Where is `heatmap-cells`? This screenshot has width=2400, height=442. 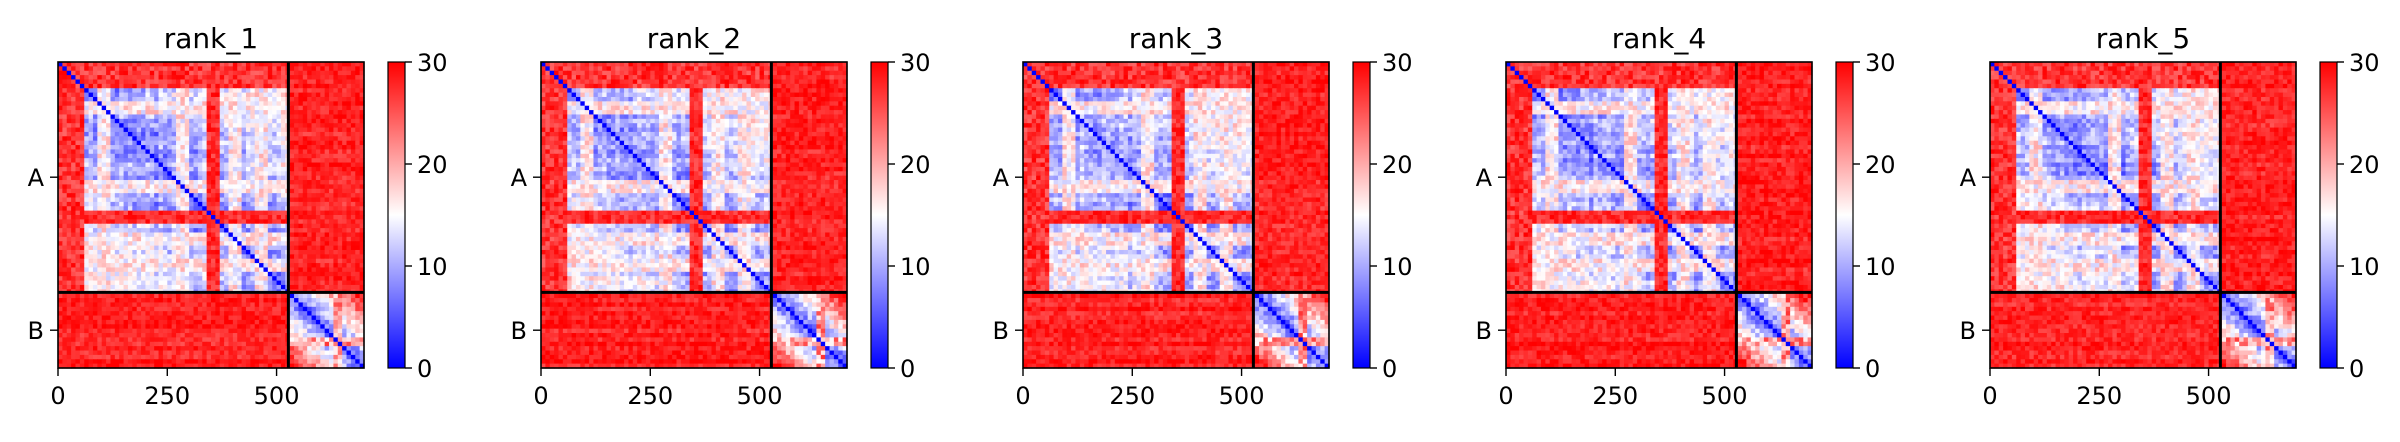 heatmap-cells is located at coordinates (694, 215).